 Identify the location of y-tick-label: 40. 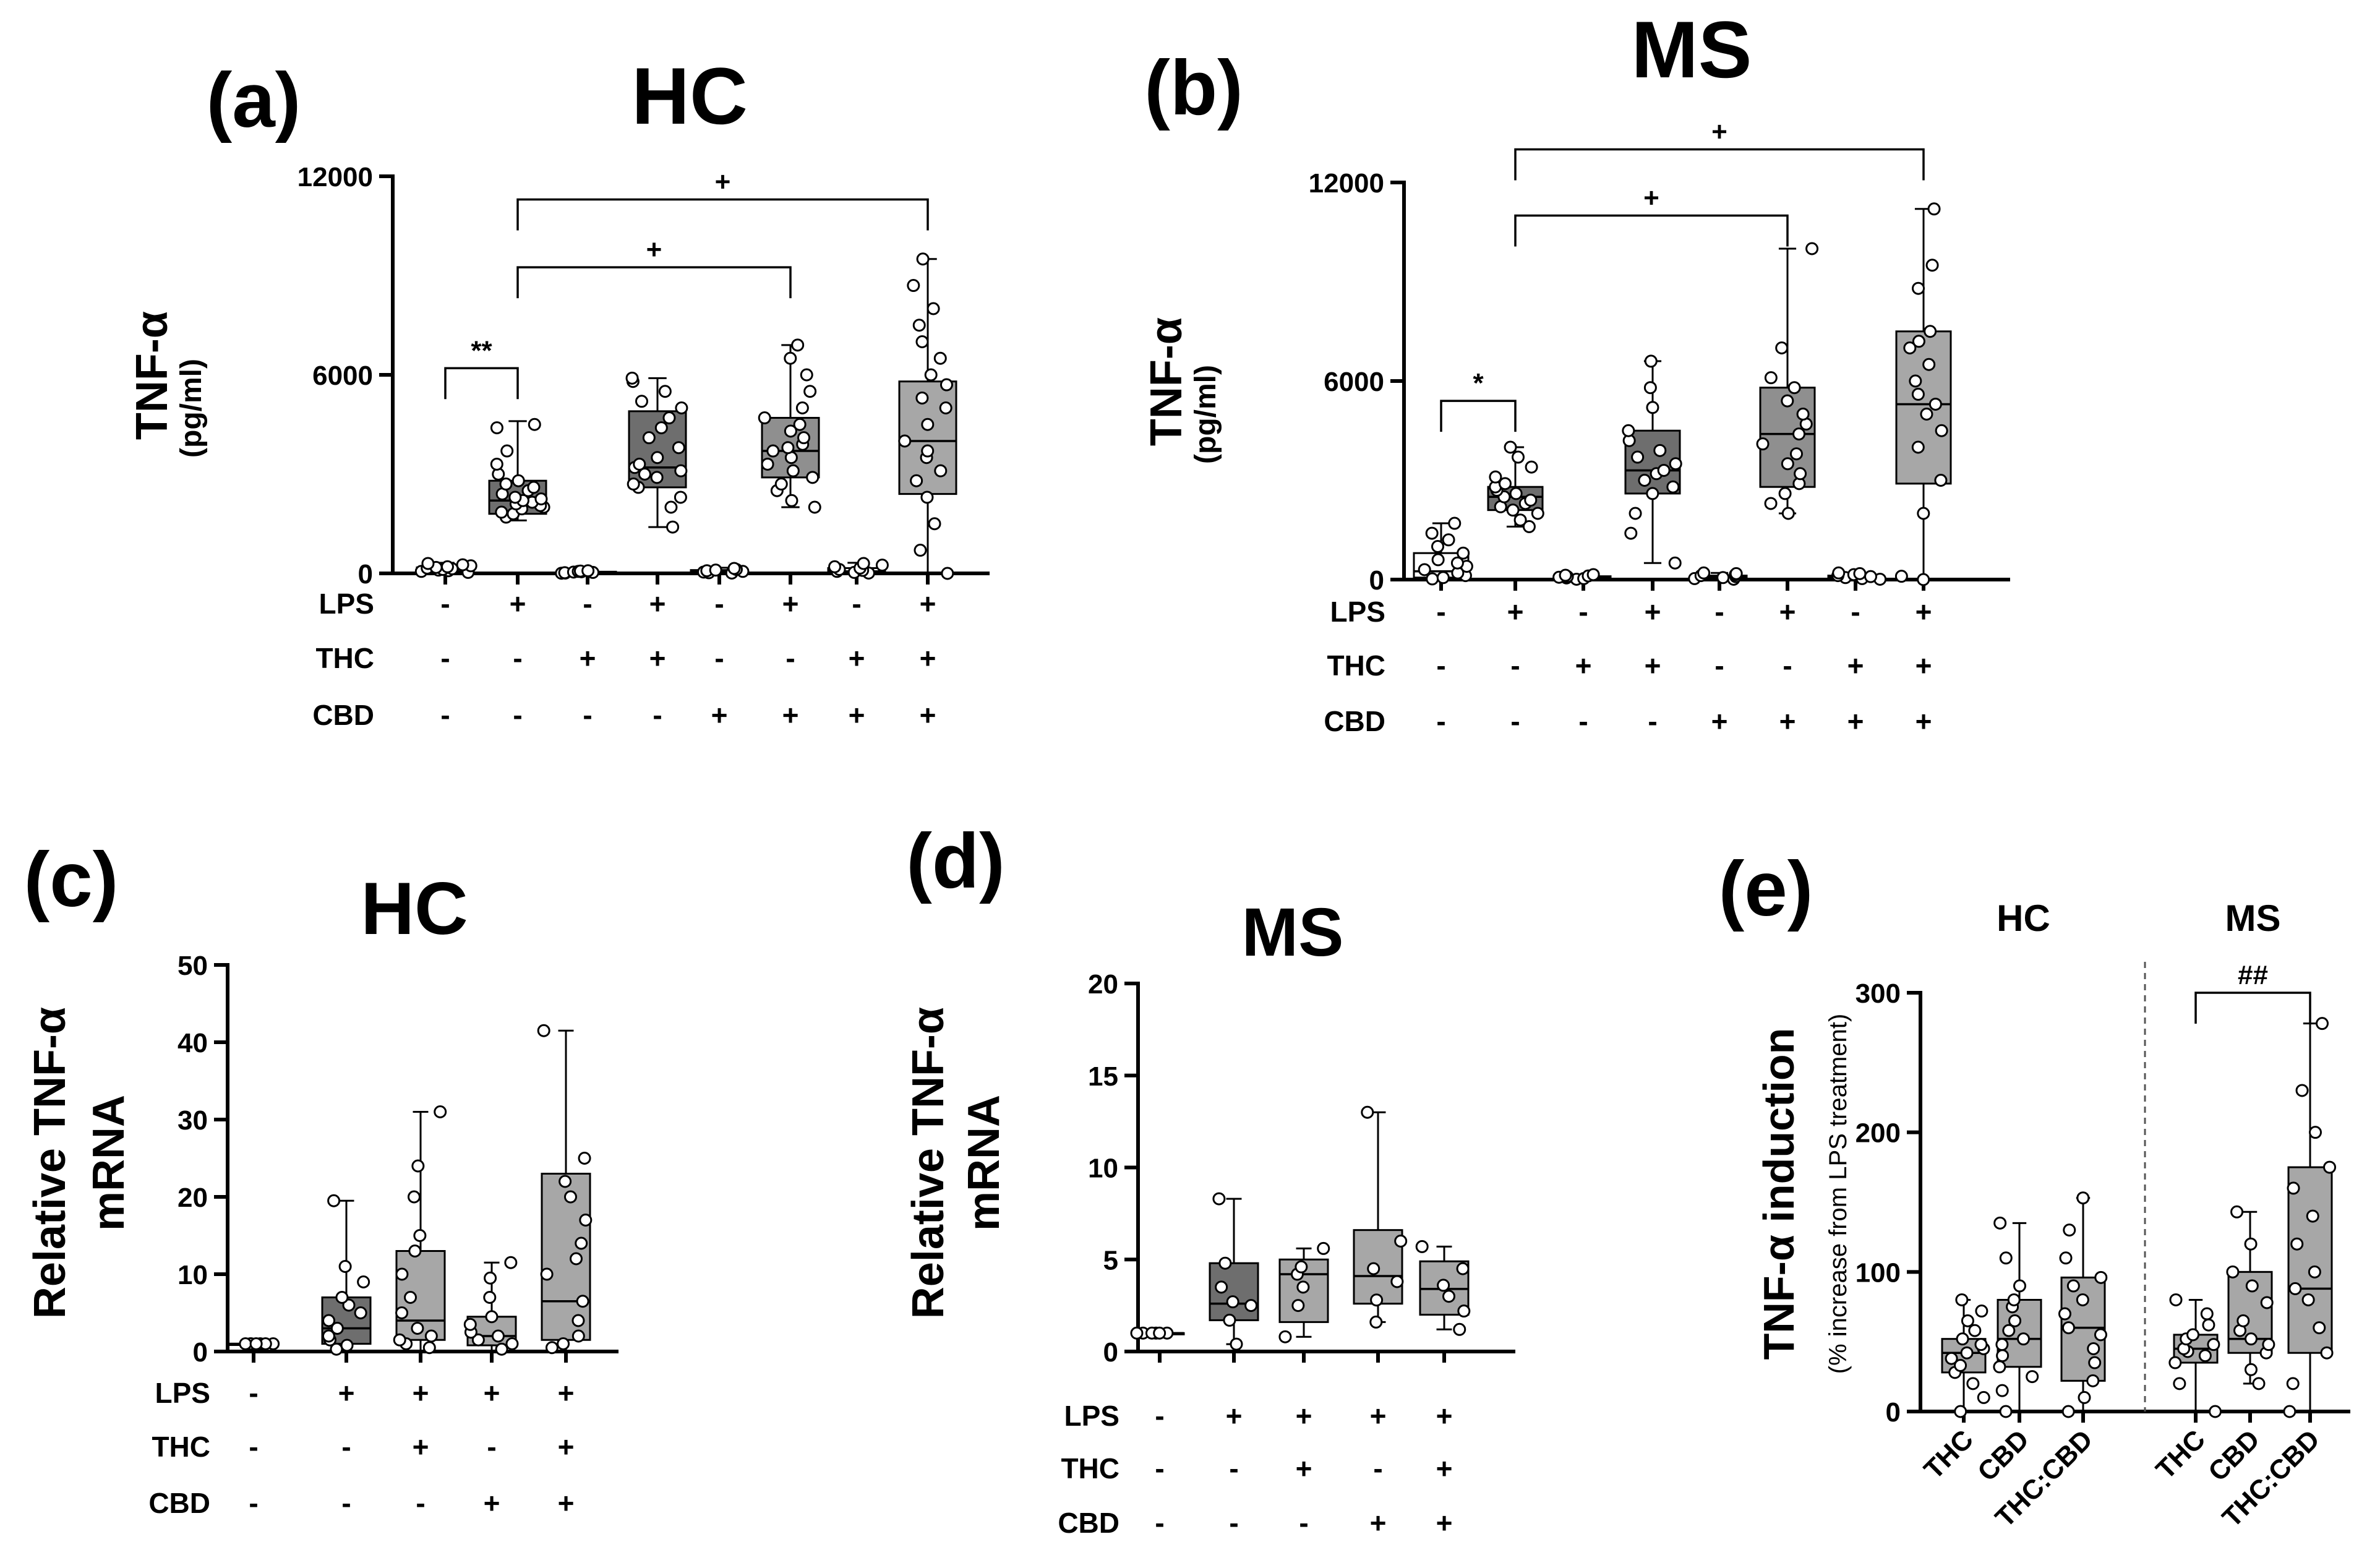
(193, 1043).